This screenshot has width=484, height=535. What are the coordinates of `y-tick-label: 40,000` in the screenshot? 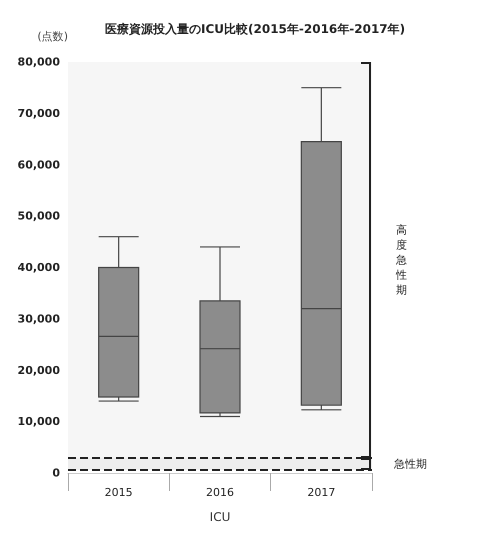 It's located at (39, 267).